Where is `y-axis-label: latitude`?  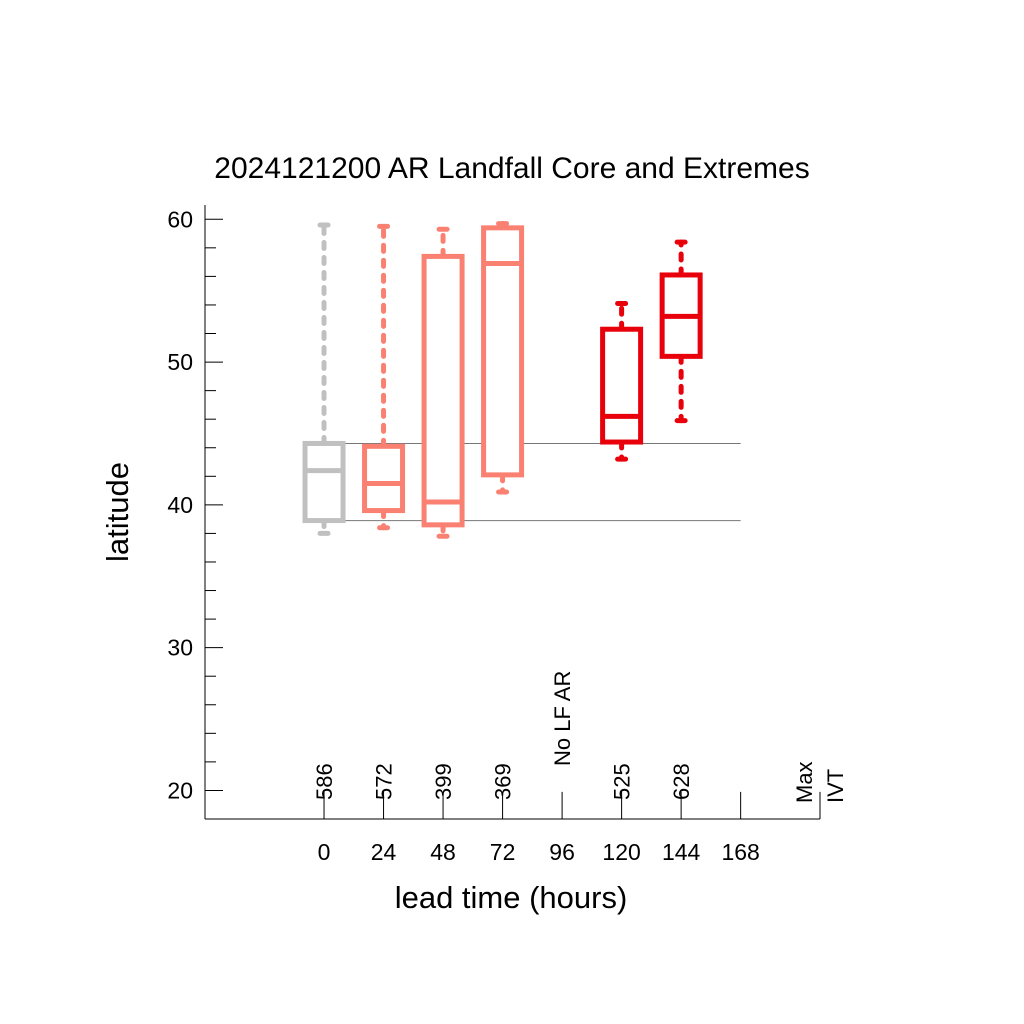 y-axis-label: latitude is located at coordinates (117, 512).